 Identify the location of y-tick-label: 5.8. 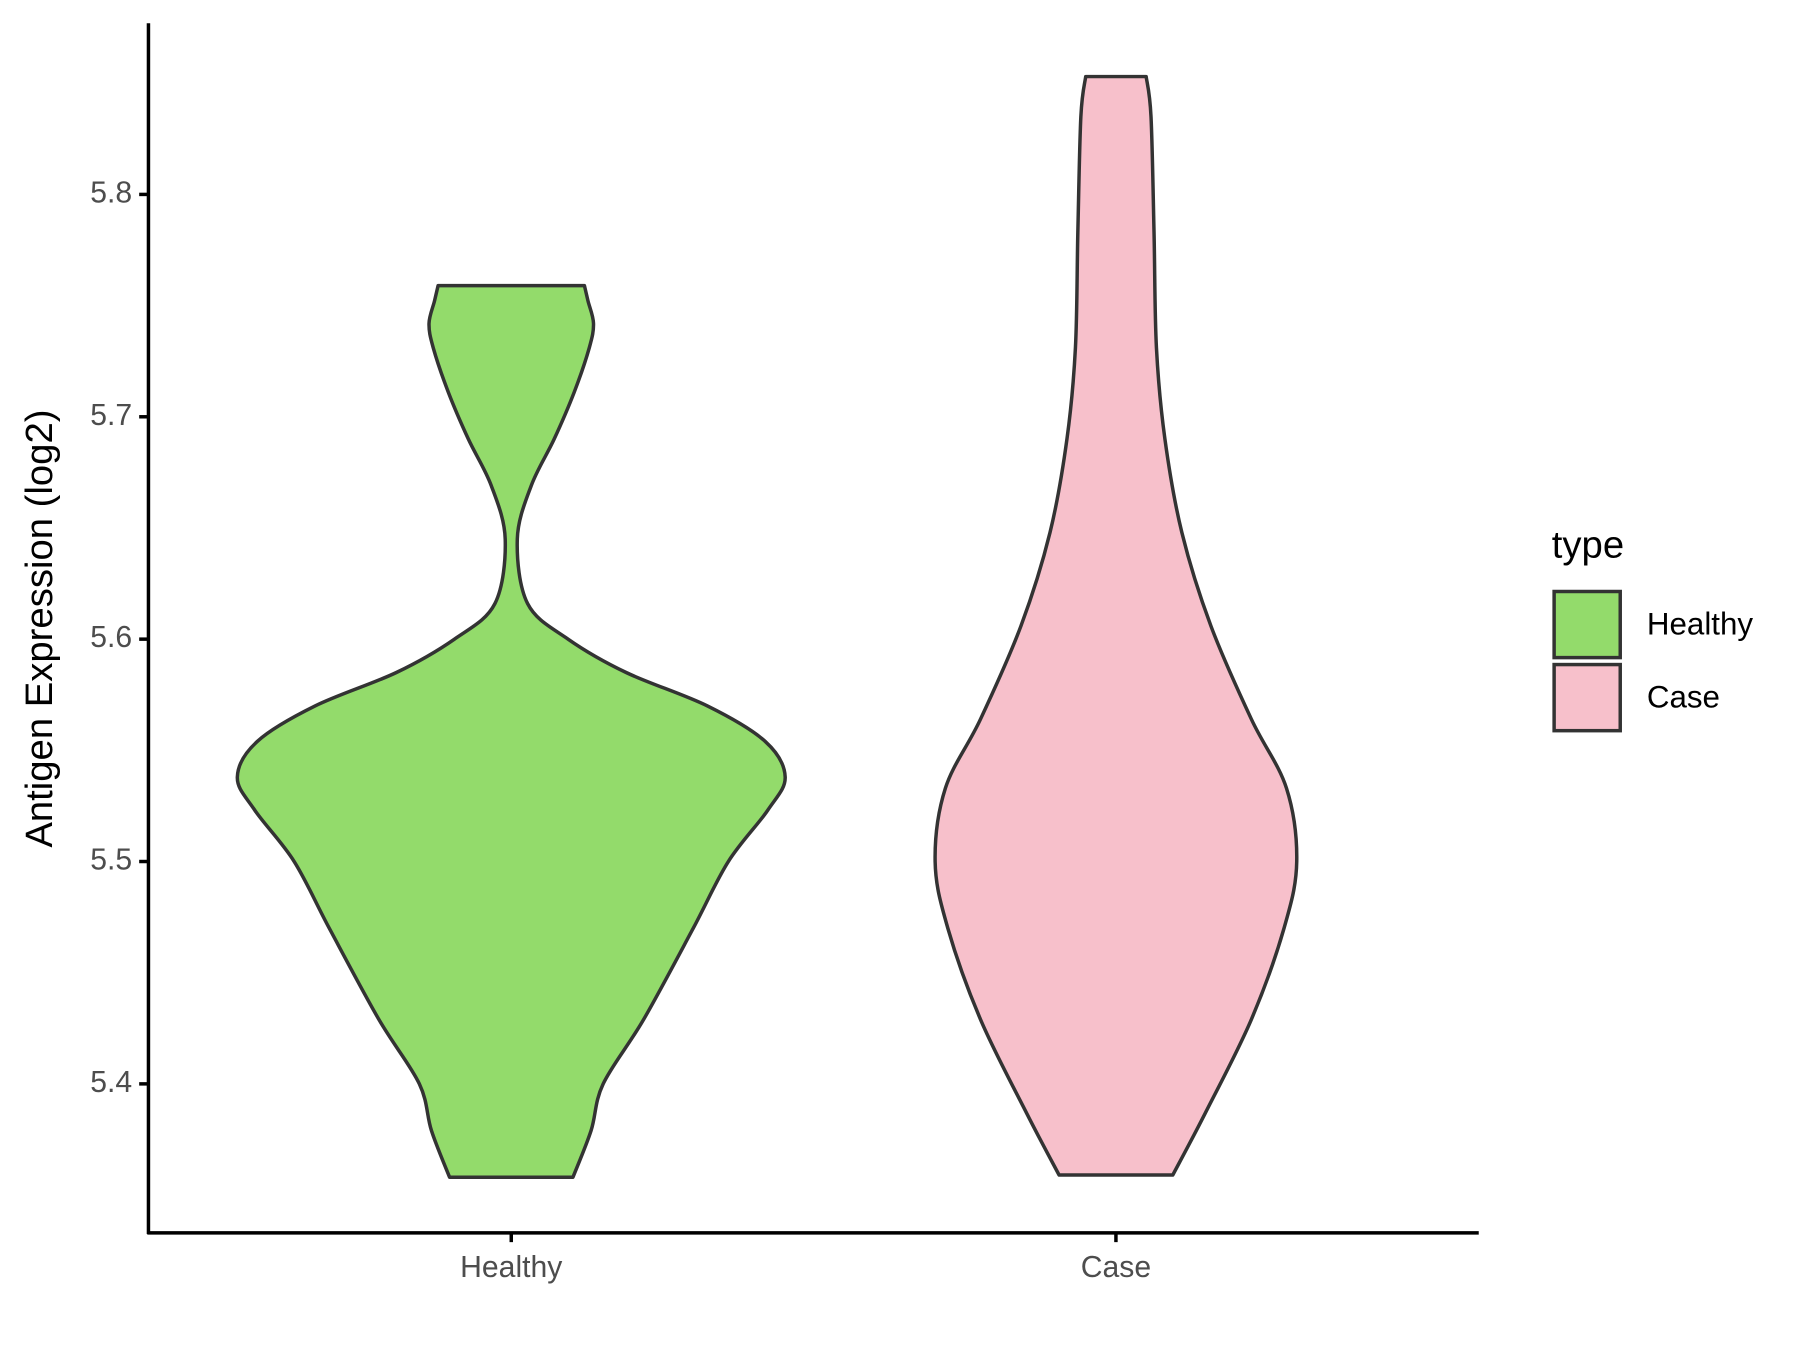
(111, 192).